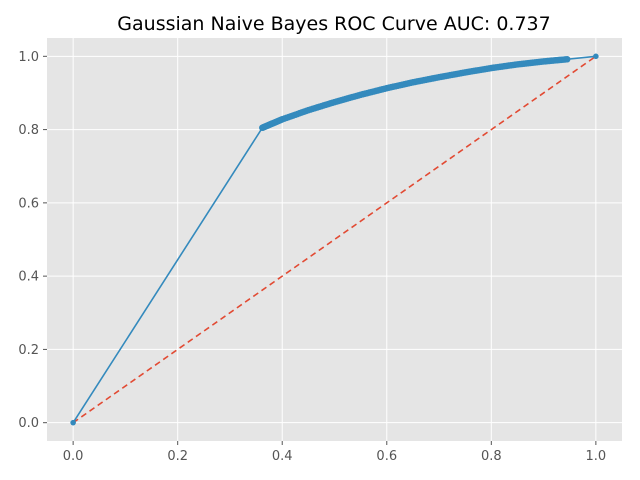  I want to click on y-tick-label: 1.0, so click(28, 57).